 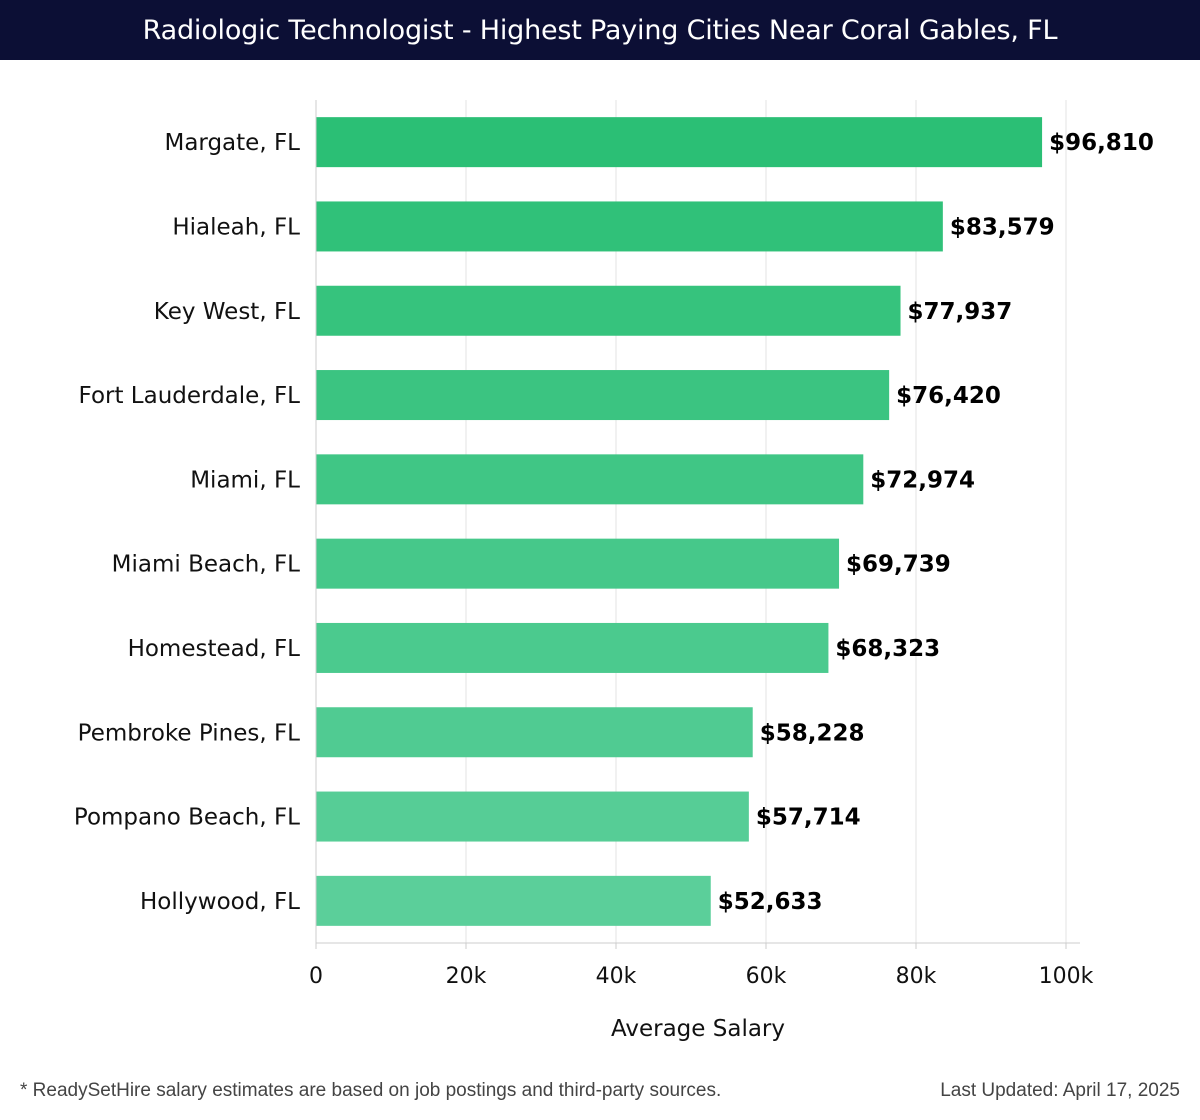 What do you see at coordinates (189, 733) in the screenshot?
I see `category-label: Pembroke Pines, FL` at bounding box center [189, 733].